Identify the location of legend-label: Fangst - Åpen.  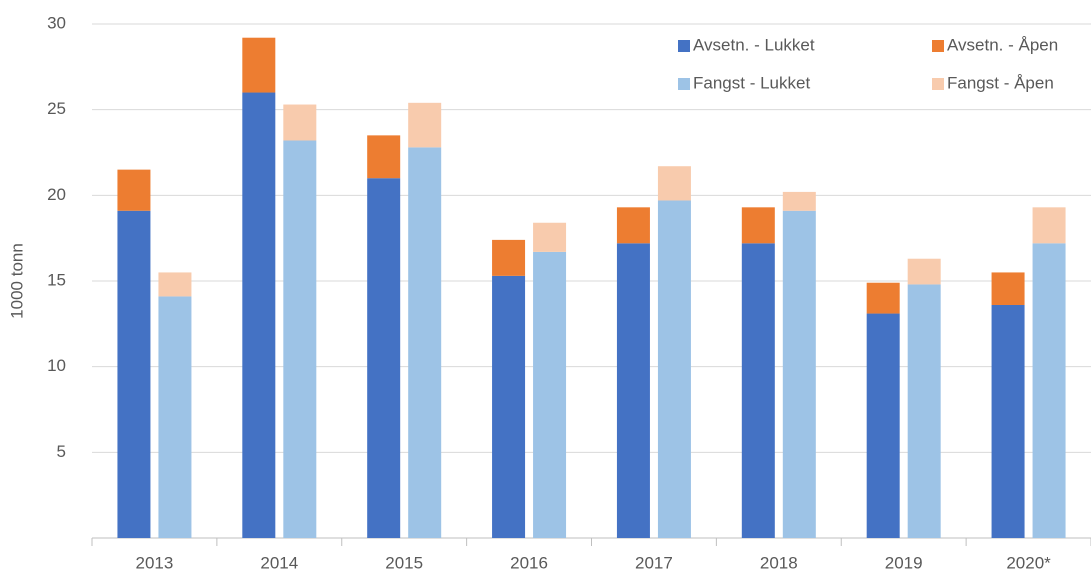
(1000, 82).